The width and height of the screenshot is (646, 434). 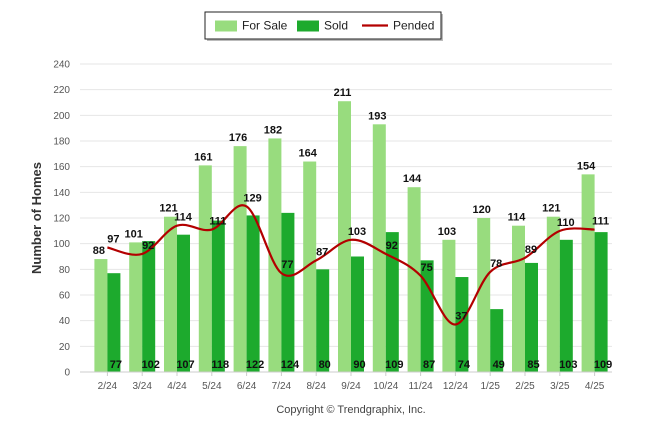 I want to click on sold-value-label: 49, so click(x=499, y=365).